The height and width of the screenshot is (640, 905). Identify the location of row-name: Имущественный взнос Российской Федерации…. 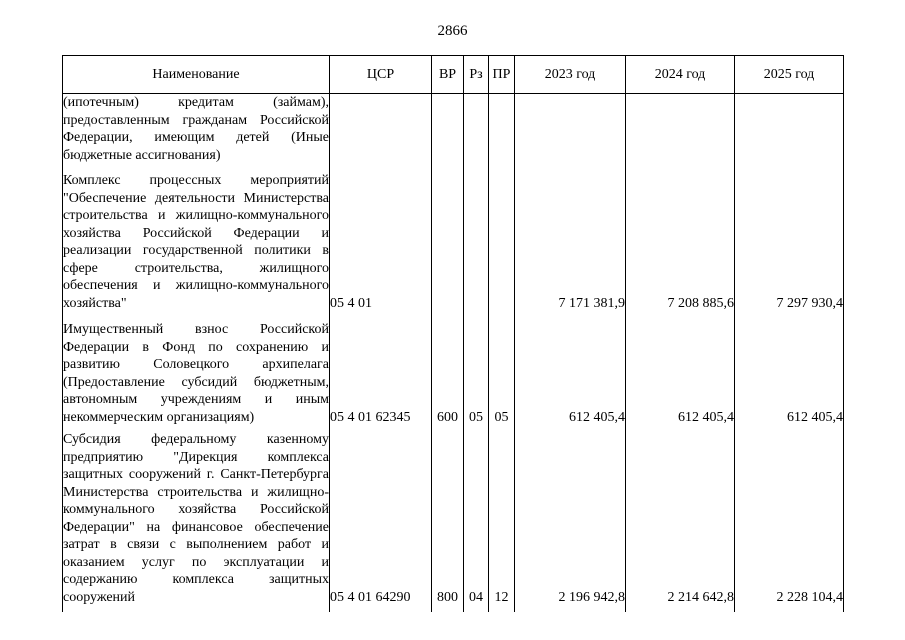
(196, 371).